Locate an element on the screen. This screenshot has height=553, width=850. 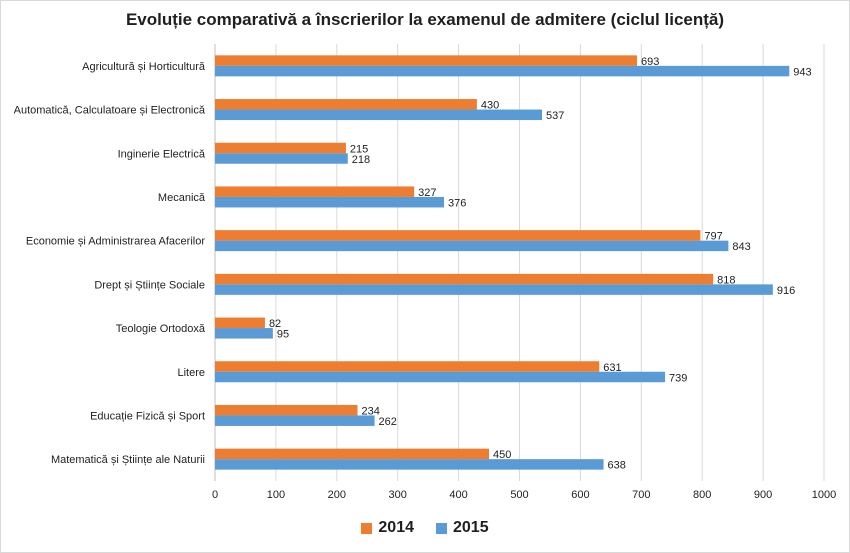
legend-label-2014: 2014 is located at coordinates (396, 527).